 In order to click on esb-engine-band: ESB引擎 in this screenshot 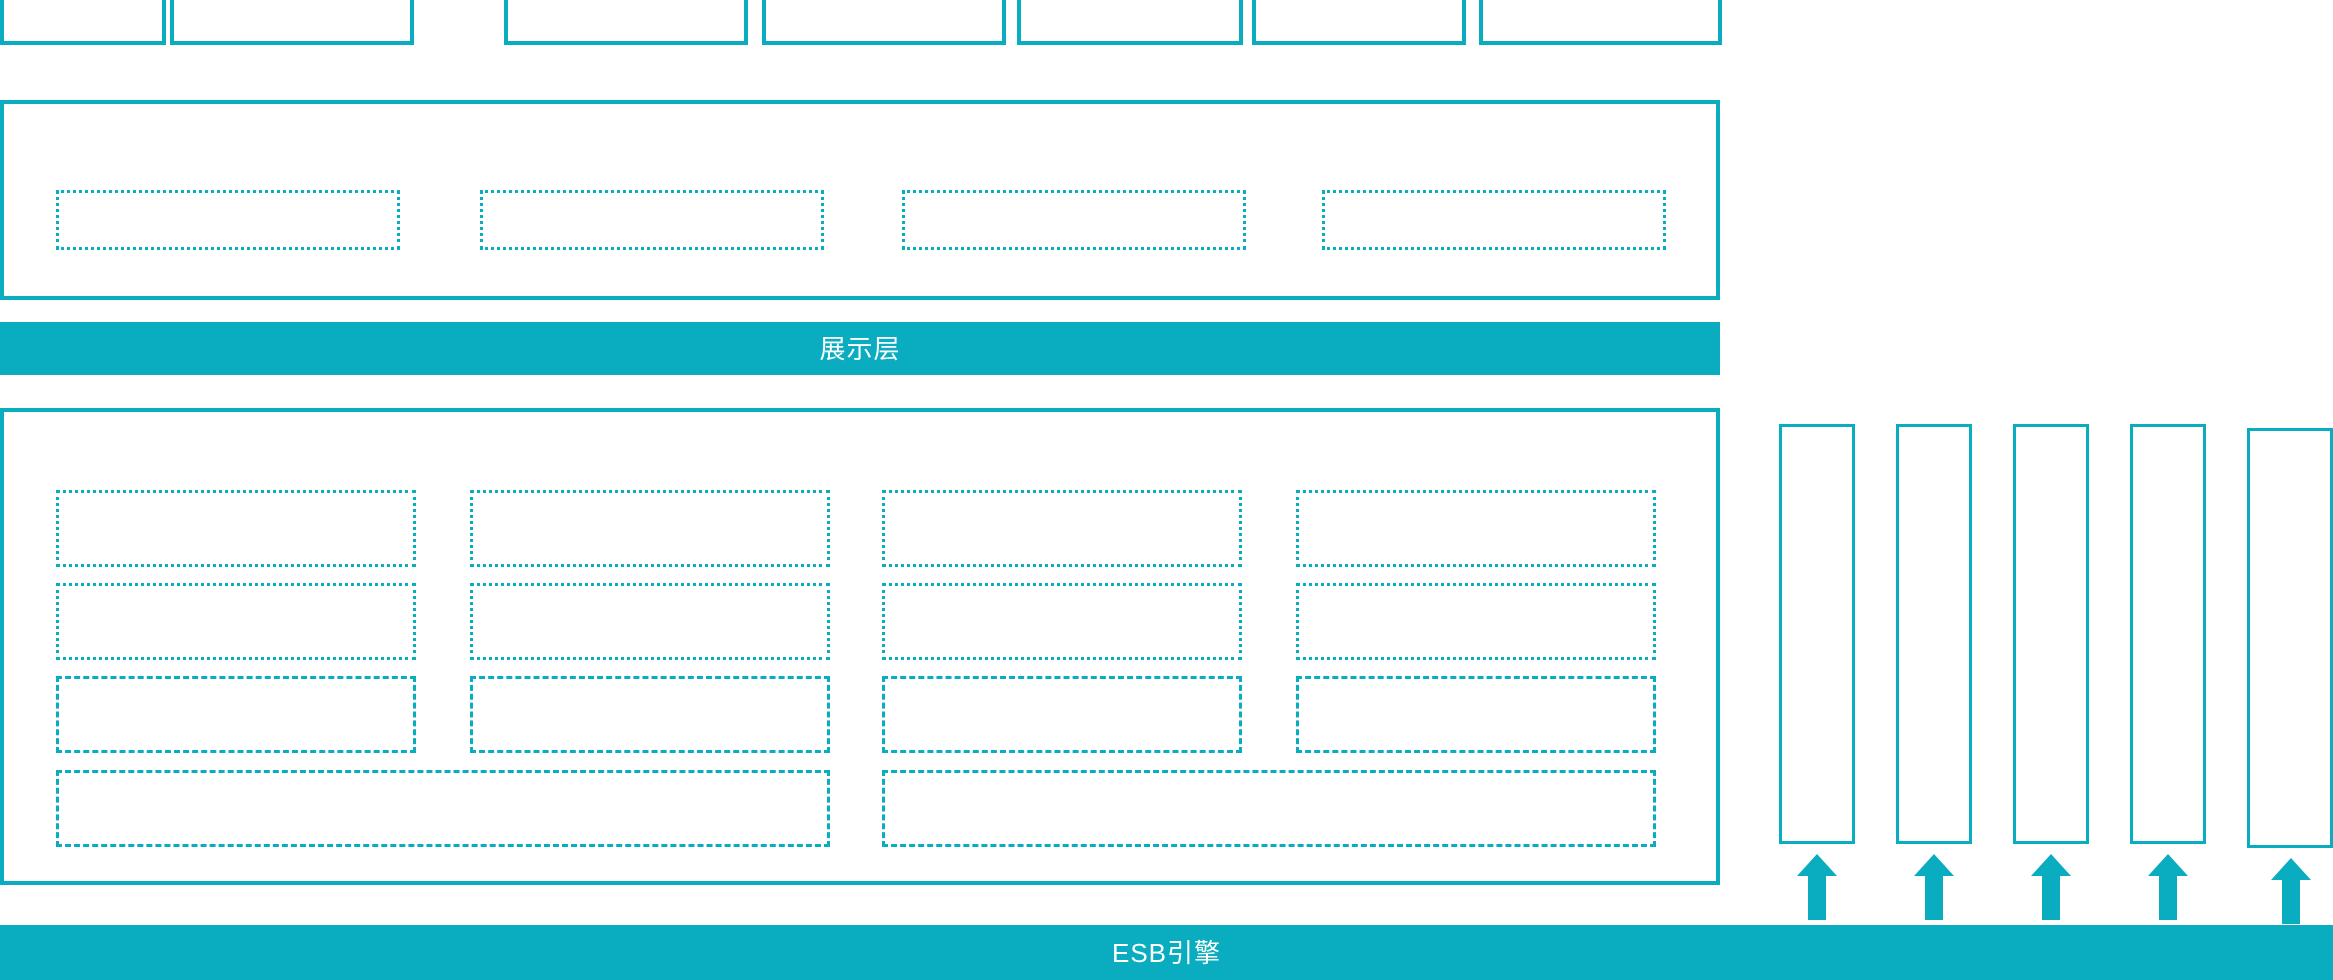, I will do `click(1166, 952)`.